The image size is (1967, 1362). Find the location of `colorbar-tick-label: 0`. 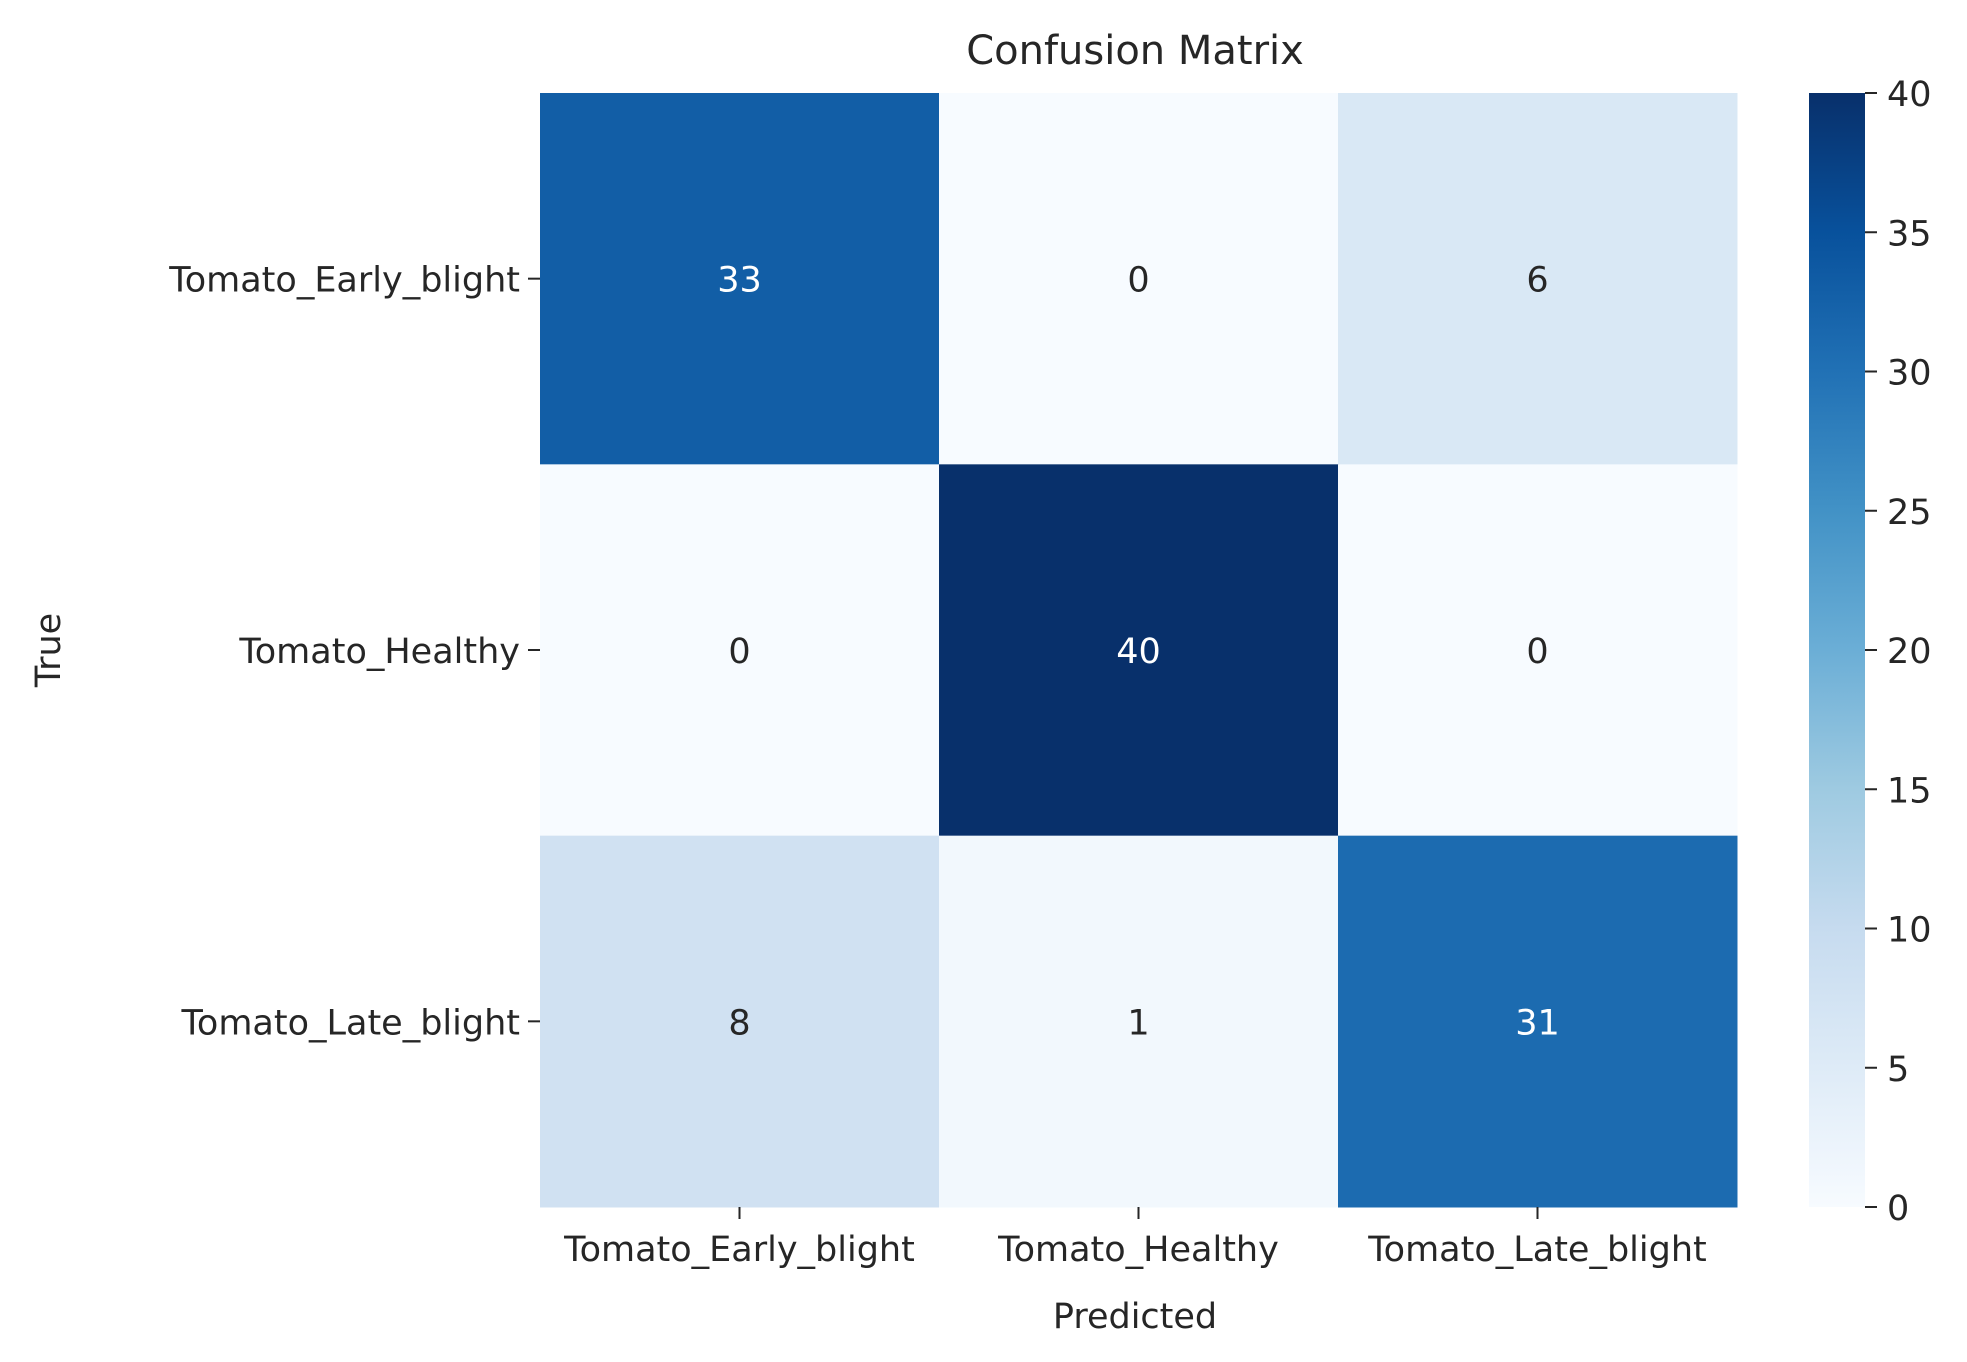

colorbar-tick-label: 0 is located at coordinates (1898, 1209).